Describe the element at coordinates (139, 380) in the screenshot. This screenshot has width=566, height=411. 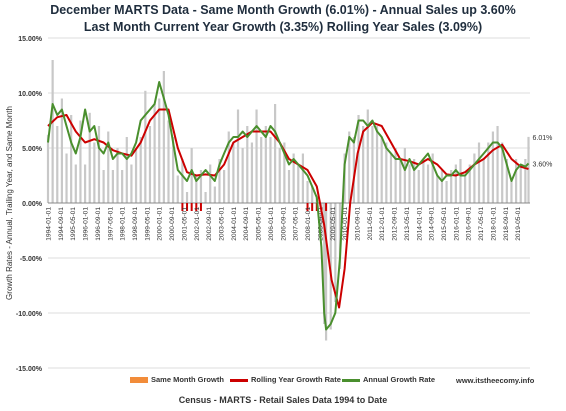
I see `legend-swatch-same-month` at that location.